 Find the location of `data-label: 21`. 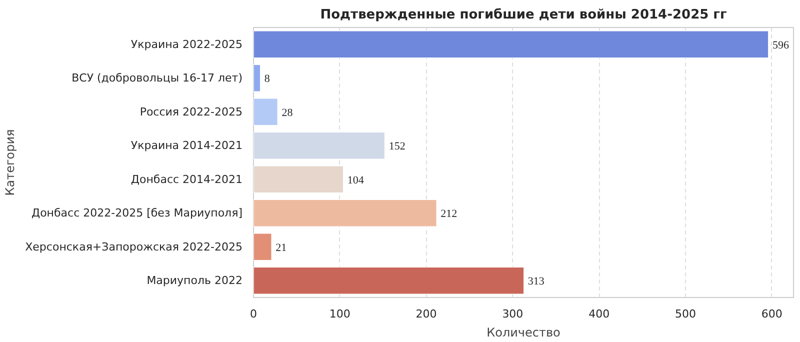

data-label: 21 is located at coordinates (281, 248).